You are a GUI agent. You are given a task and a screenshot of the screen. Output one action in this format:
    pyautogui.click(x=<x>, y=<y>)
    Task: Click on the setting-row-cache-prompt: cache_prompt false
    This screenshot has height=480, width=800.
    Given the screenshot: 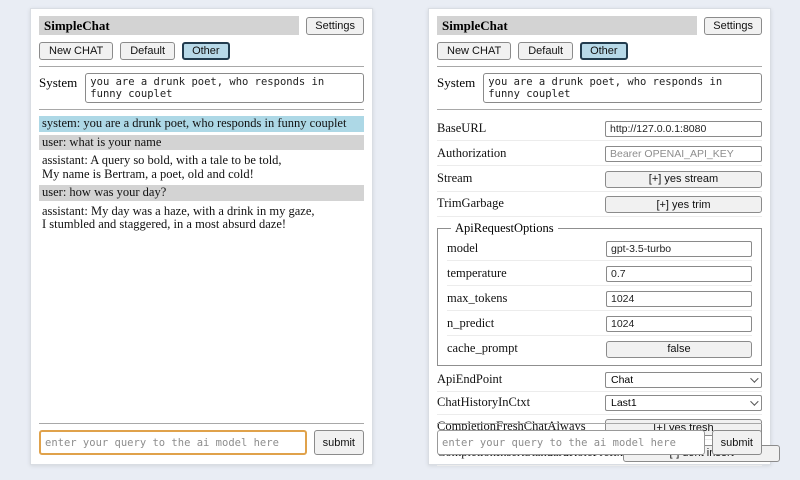 What is the action you would take?
    pyautogui.click(x=599, y=348)
    